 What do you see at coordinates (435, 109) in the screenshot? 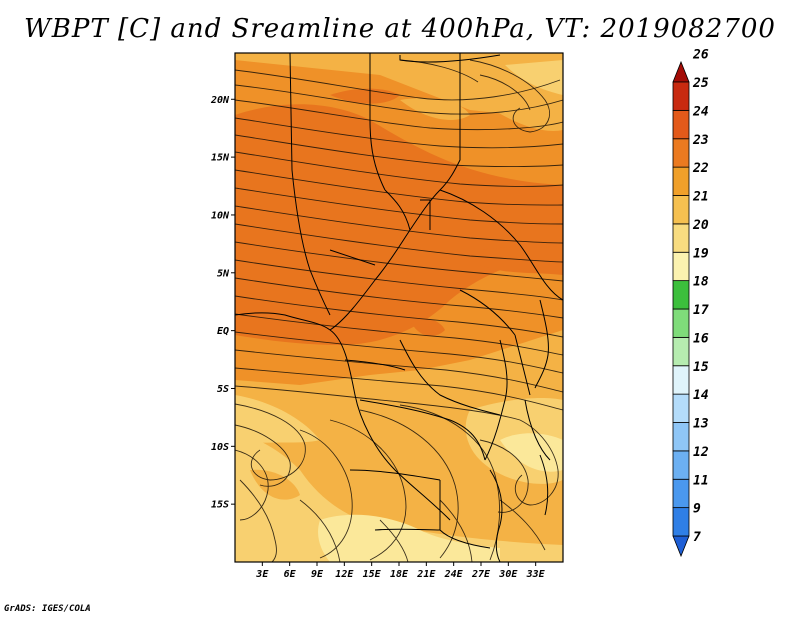
I see `wbpt-20-patch-north` at bounding box center [435, 109].